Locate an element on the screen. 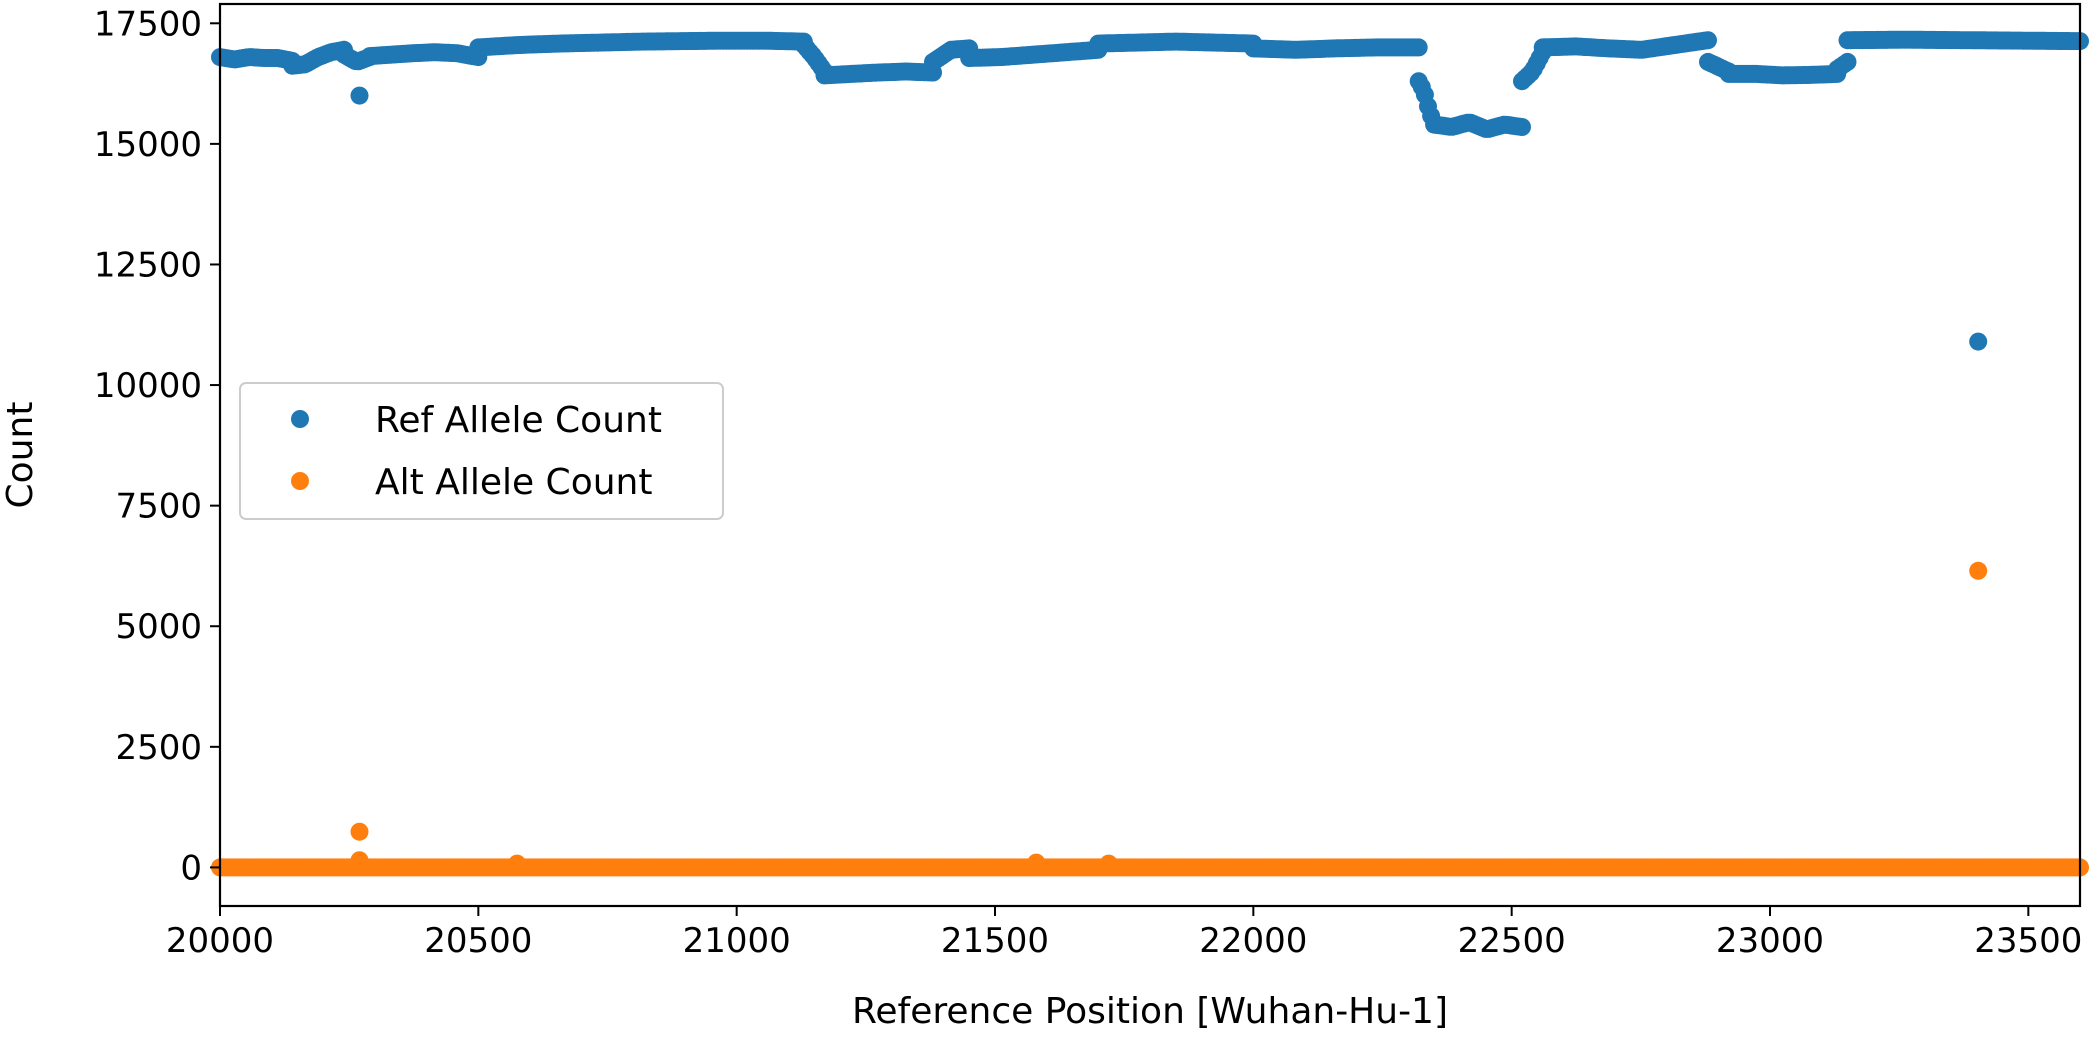 The width and height of the screenshot is (2094, 1040). legend-marker-ref is located at coordinates (300, 419).